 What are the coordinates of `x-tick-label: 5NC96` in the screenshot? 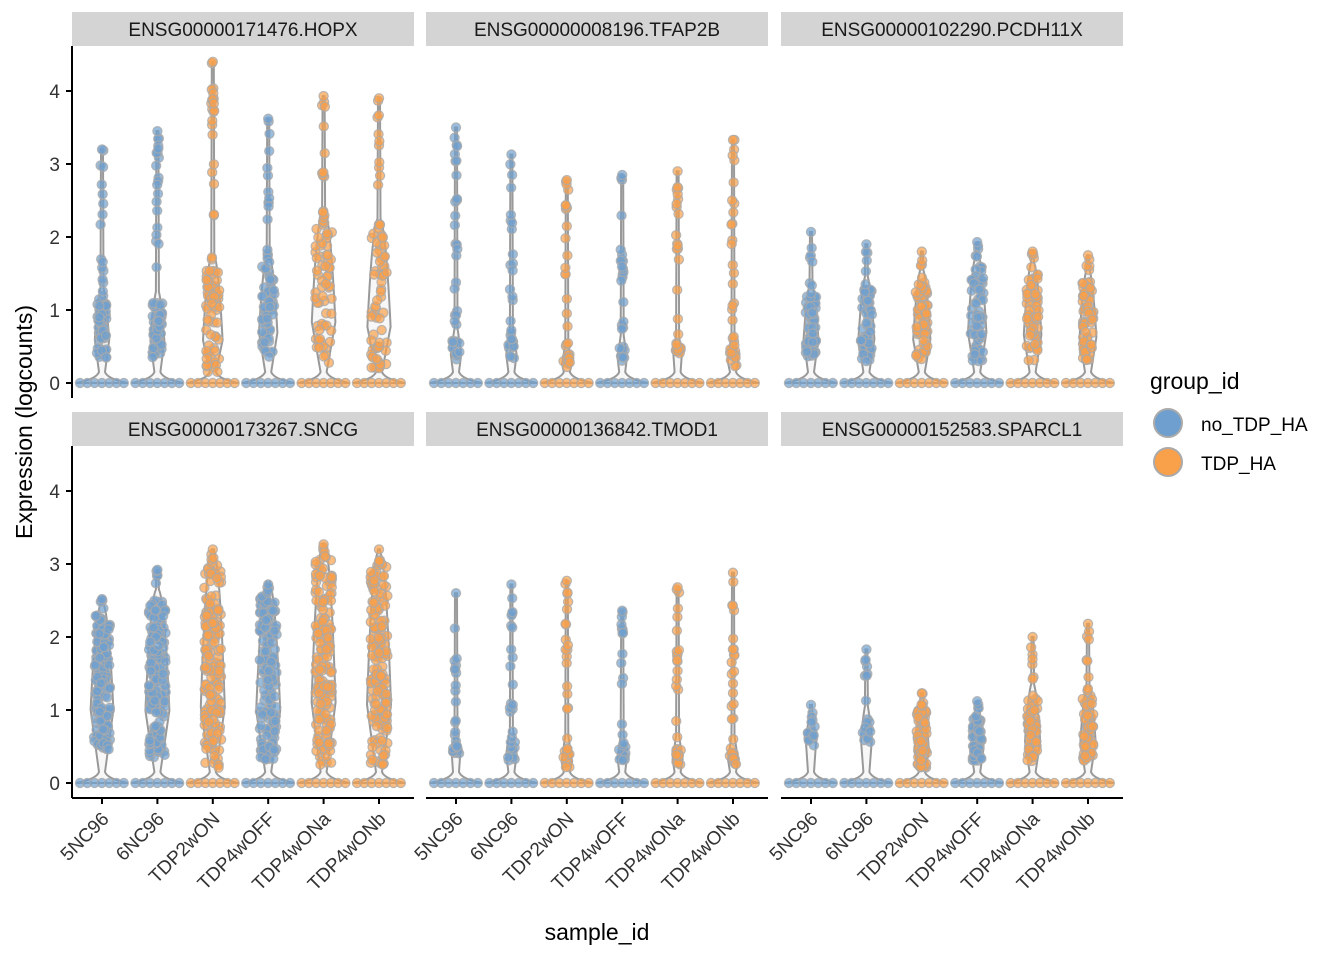 It's located at (85, 837).